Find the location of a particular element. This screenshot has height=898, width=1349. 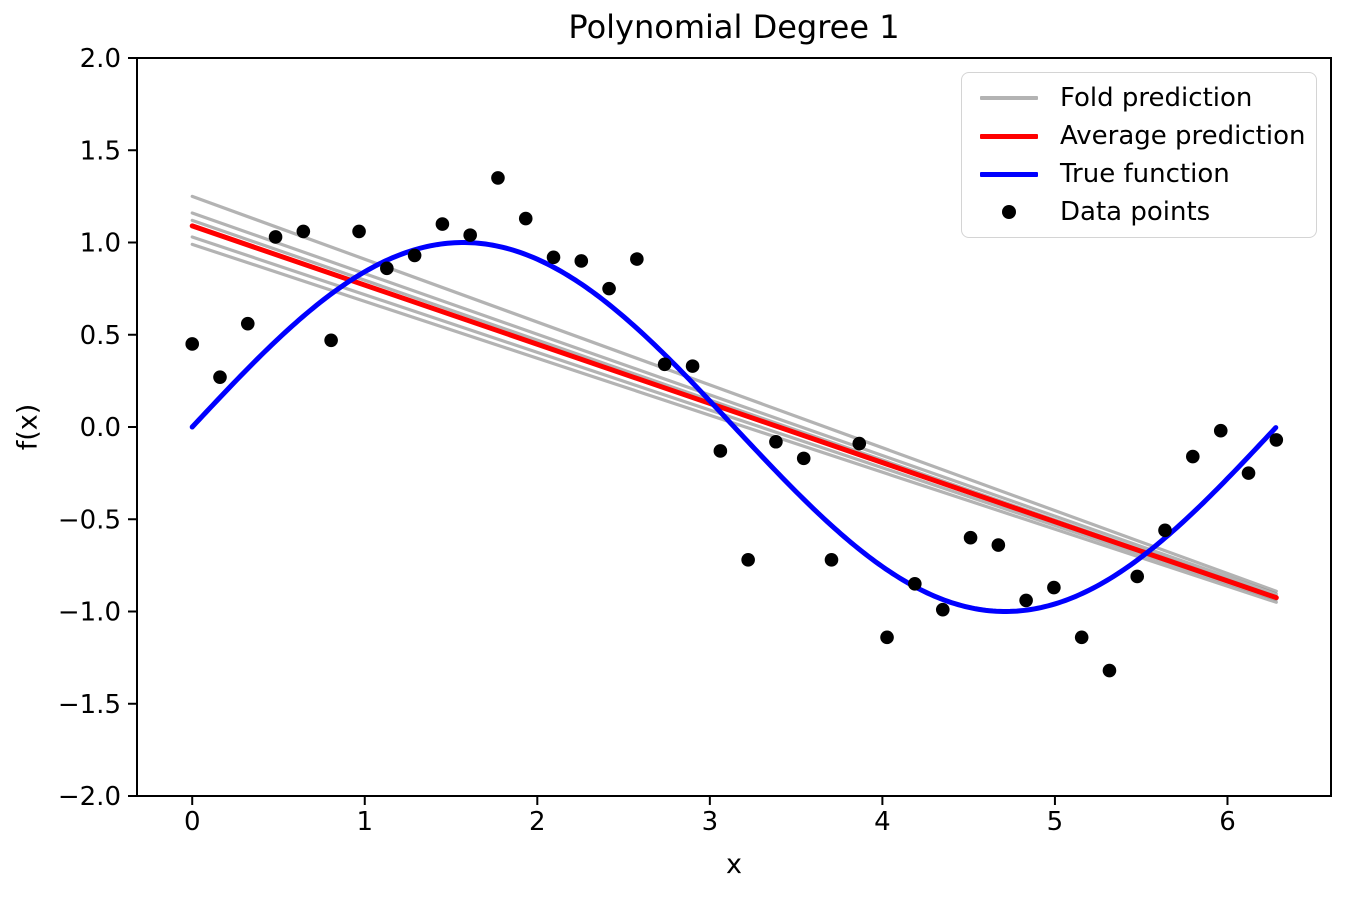

average-line-swatch is located at coordinates (1009, 136).